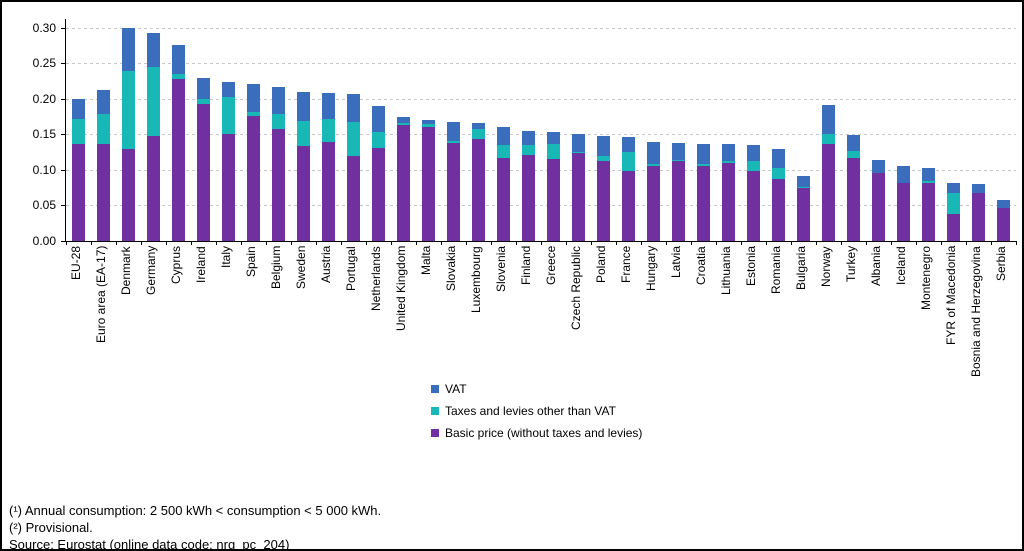 The width and height of the screenshot is (1024, 551). I want to click on x-axis-category-label: Denmark, so click(126, 270).